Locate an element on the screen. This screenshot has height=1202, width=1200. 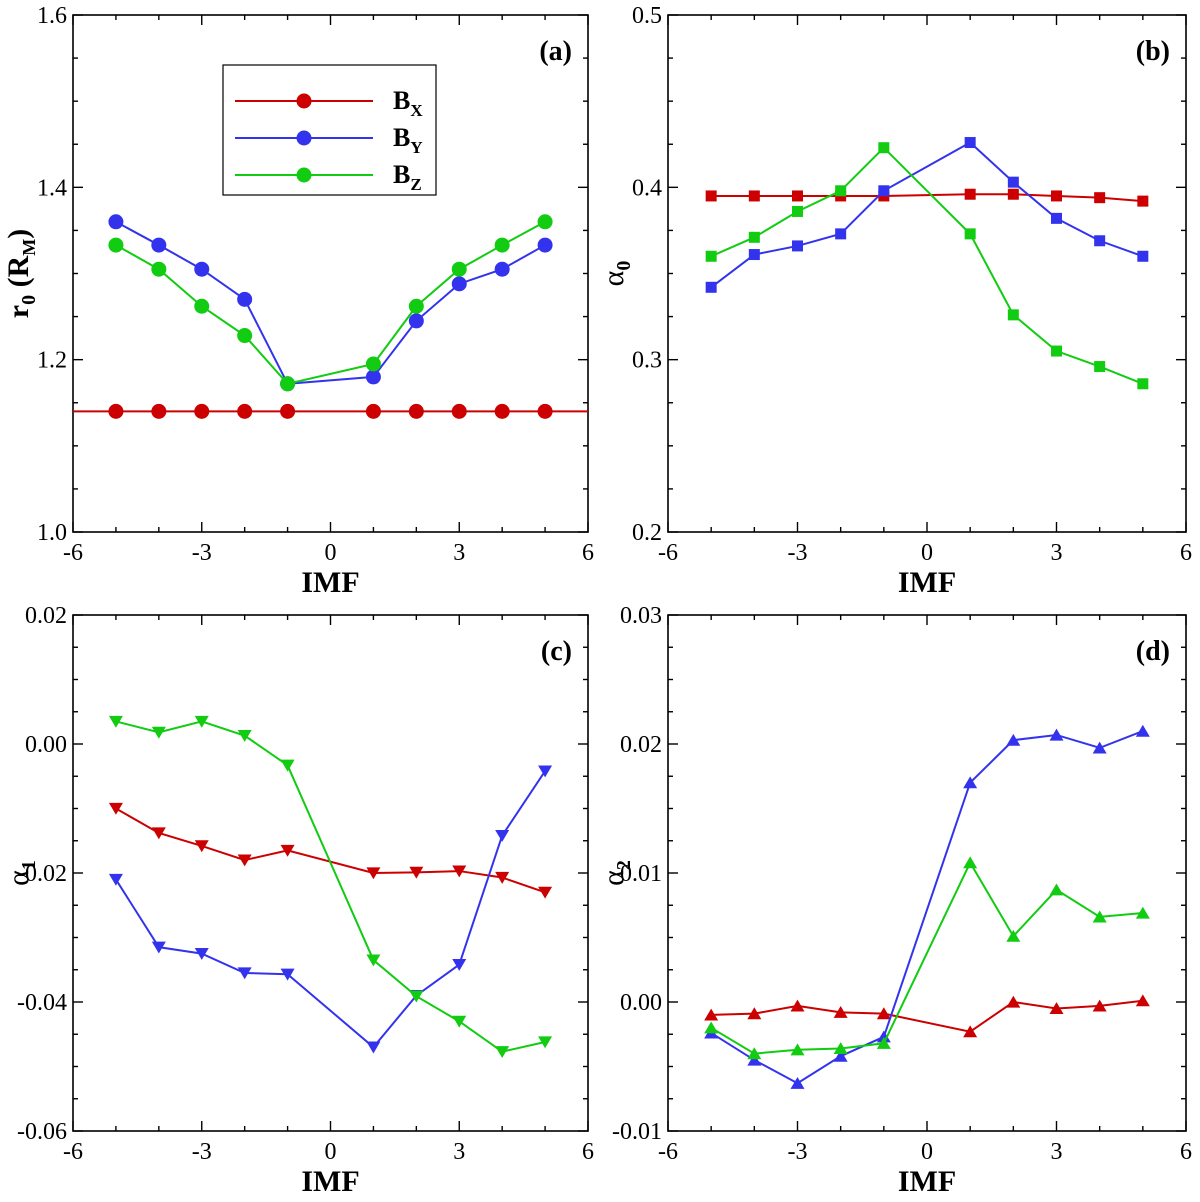
legend-item-bz: BZ is located at coordinates (328, 177).